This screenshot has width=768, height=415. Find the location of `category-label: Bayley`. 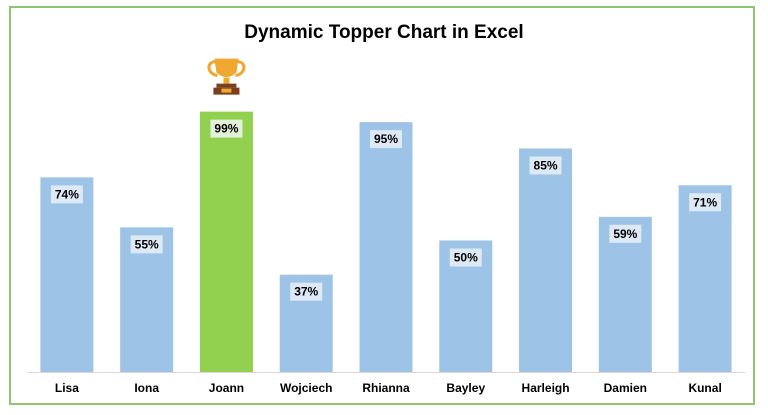

category-label: Bayley is located at coordinates (465, 388).